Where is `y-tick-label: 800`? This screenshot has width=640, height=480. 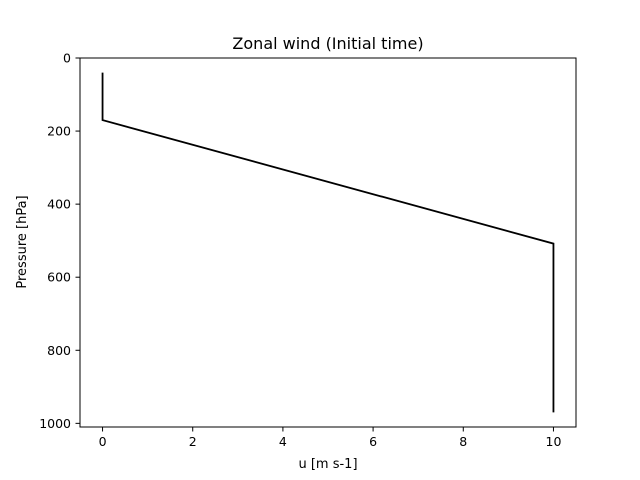 y-tick-label: 800 is located at coordinates (59, 350).